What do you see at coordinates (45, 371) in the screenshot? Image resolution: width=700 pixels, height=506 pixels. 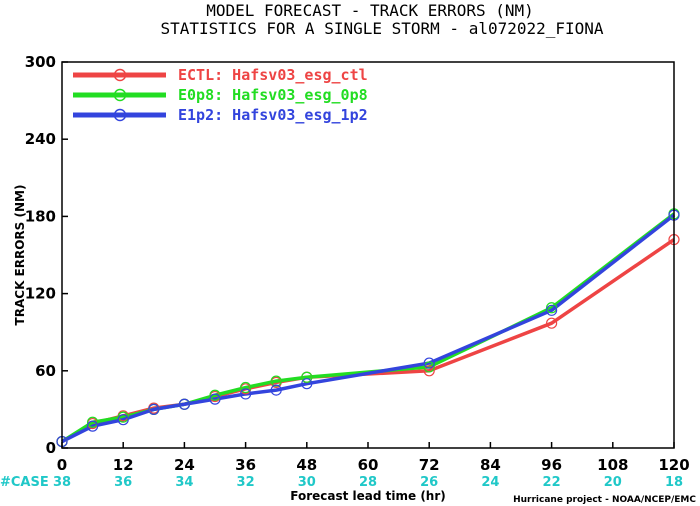 I see `y-tick-label: 60` at bounding box center [45, 371].